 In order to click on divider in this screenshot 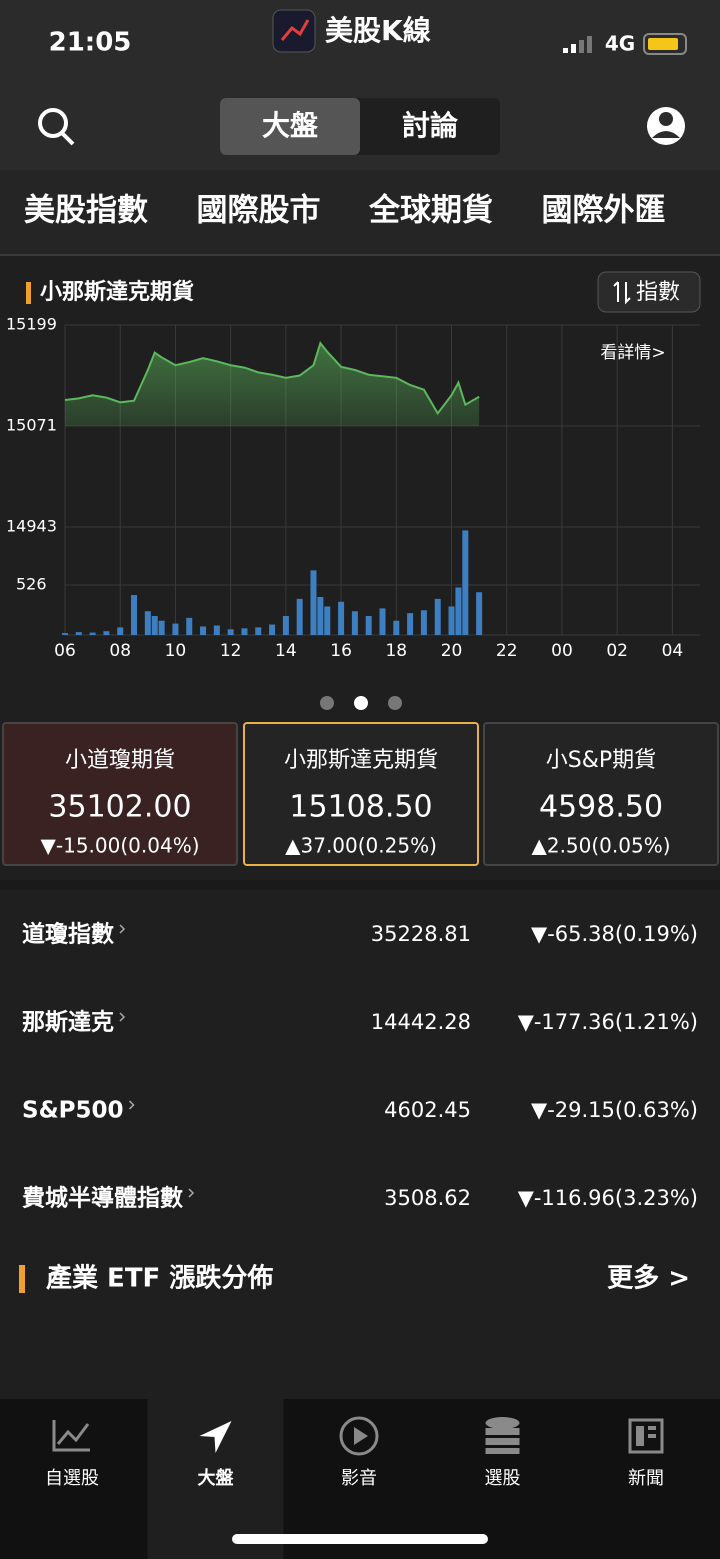, I will do `click(360, 885)`.